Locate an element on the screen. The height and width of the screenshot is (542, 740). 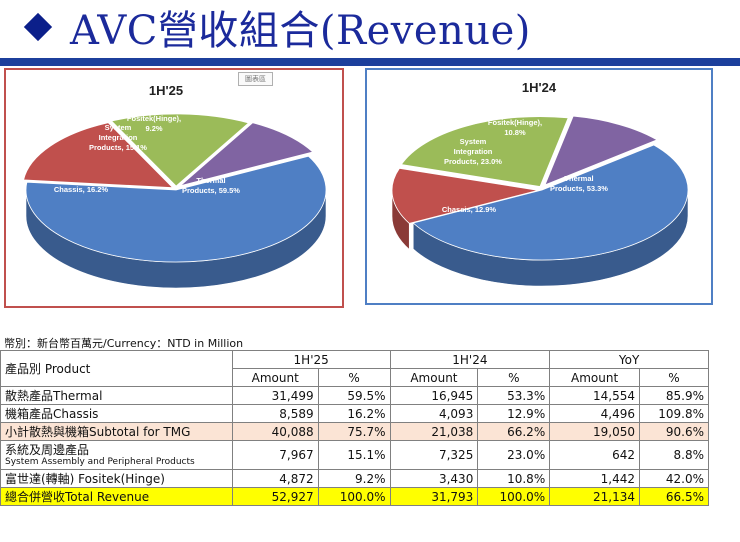
cell-amount: 19,050 is located at coordinates (595, 431).